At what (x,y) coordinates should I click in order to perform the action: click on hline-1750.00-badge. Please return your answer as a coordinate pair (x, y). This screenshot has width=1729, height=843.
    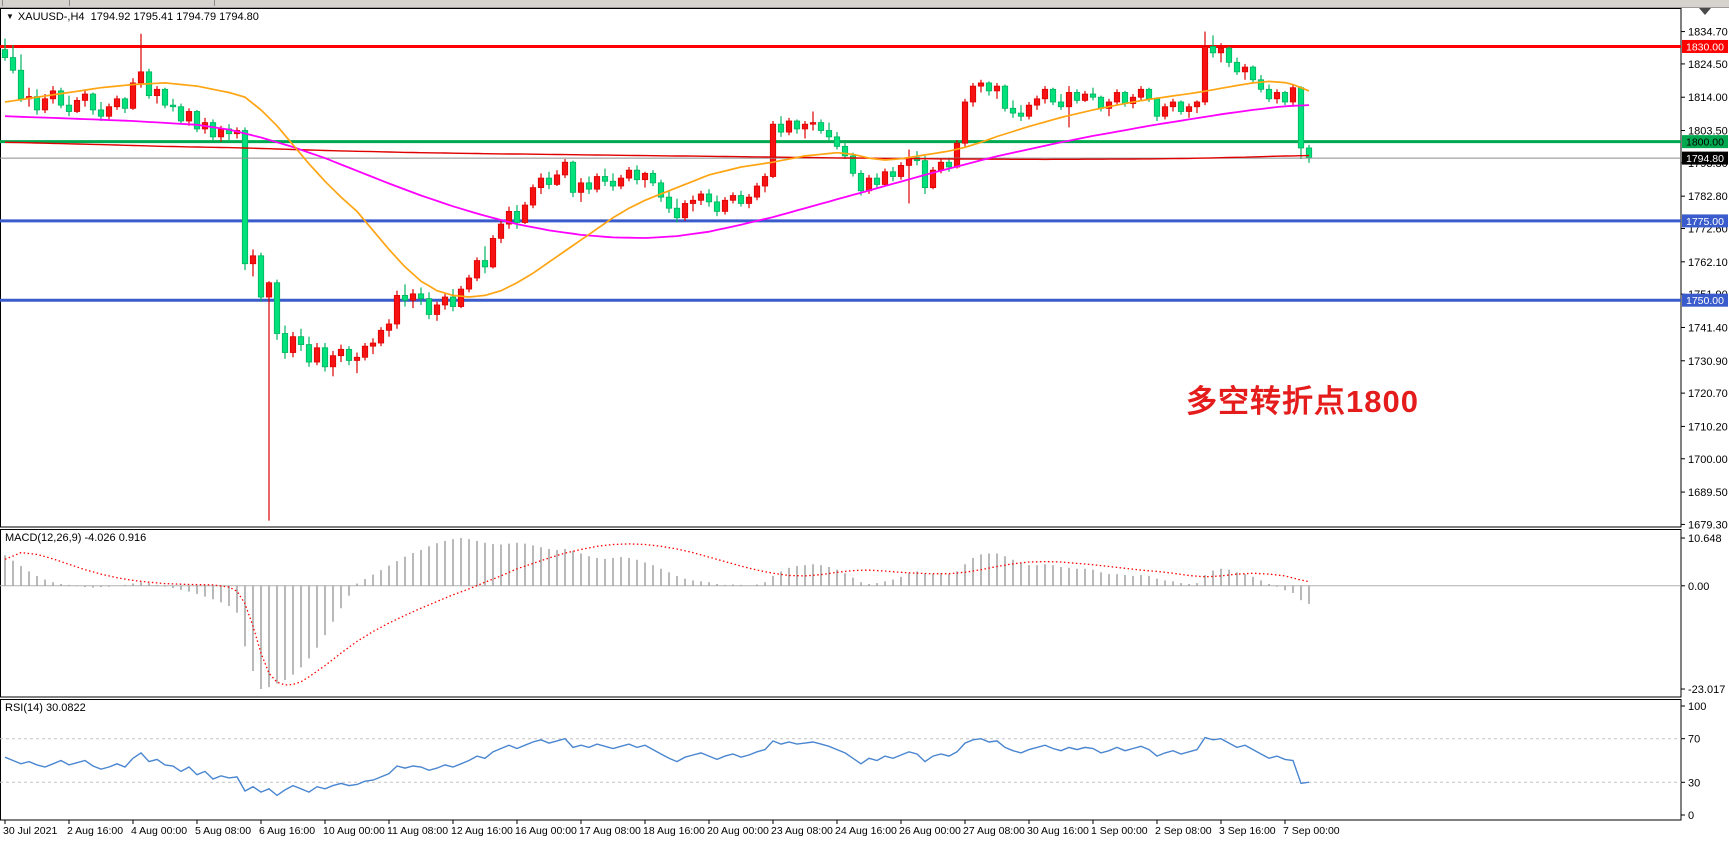
    Looking at the image, I should click on (1705, 300).